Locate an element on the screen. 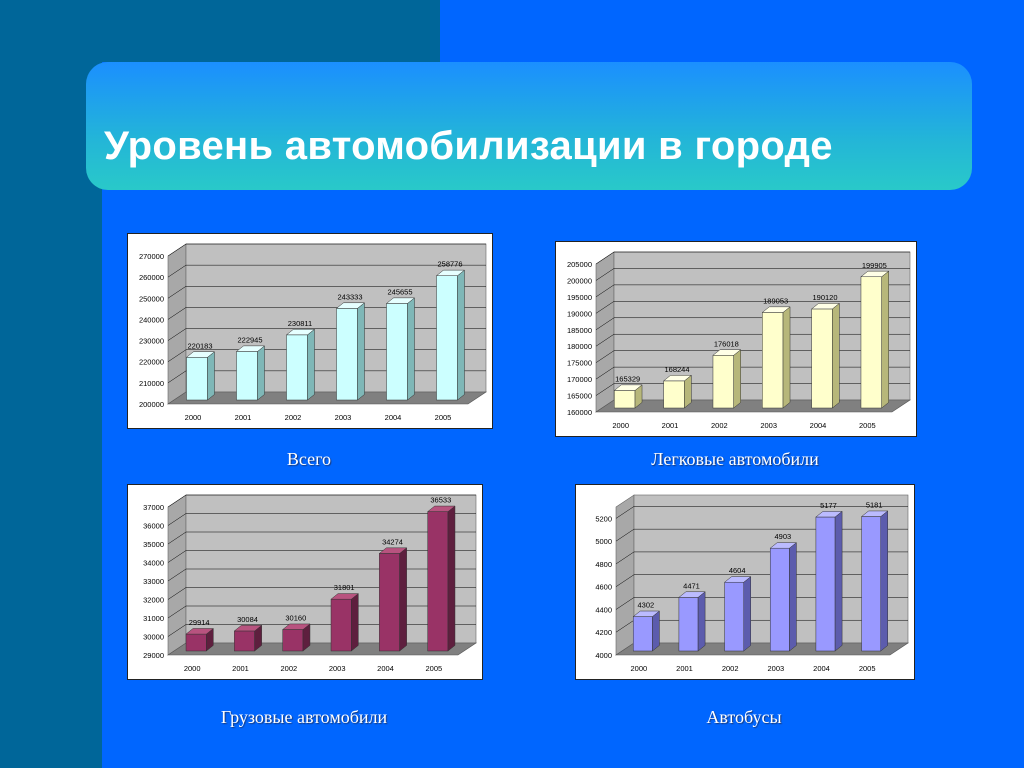 The image size is (1024, 768). bar-value-label: 36533 is located at coordinates (440, 500).